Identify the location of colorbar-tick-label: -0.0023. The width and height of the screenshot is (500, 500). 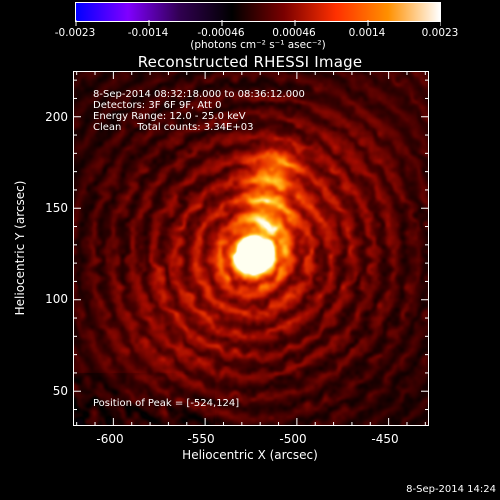
(75, 33).